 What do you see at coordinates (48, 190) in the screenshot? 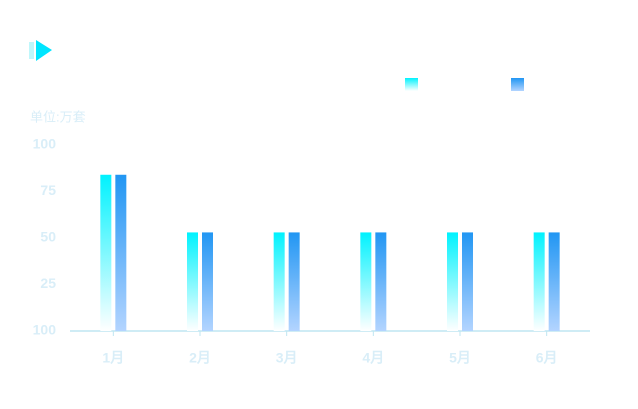
I see `y-tick-label: 75` at bounding box center [48, 190].